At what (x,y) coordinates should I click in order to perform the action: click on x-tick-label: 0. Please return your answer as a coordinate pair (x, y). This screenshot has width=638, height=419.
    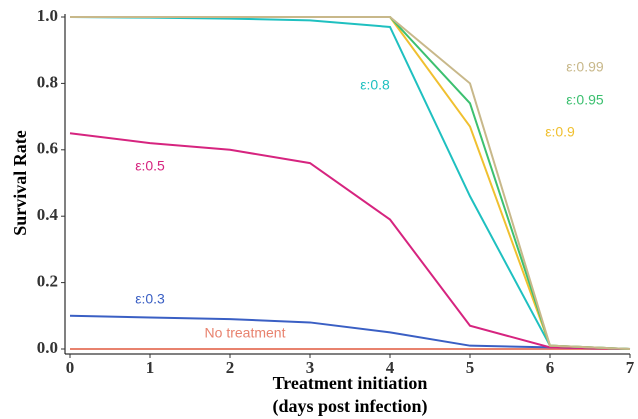
    Looking at the image, I should click on (70, 367).